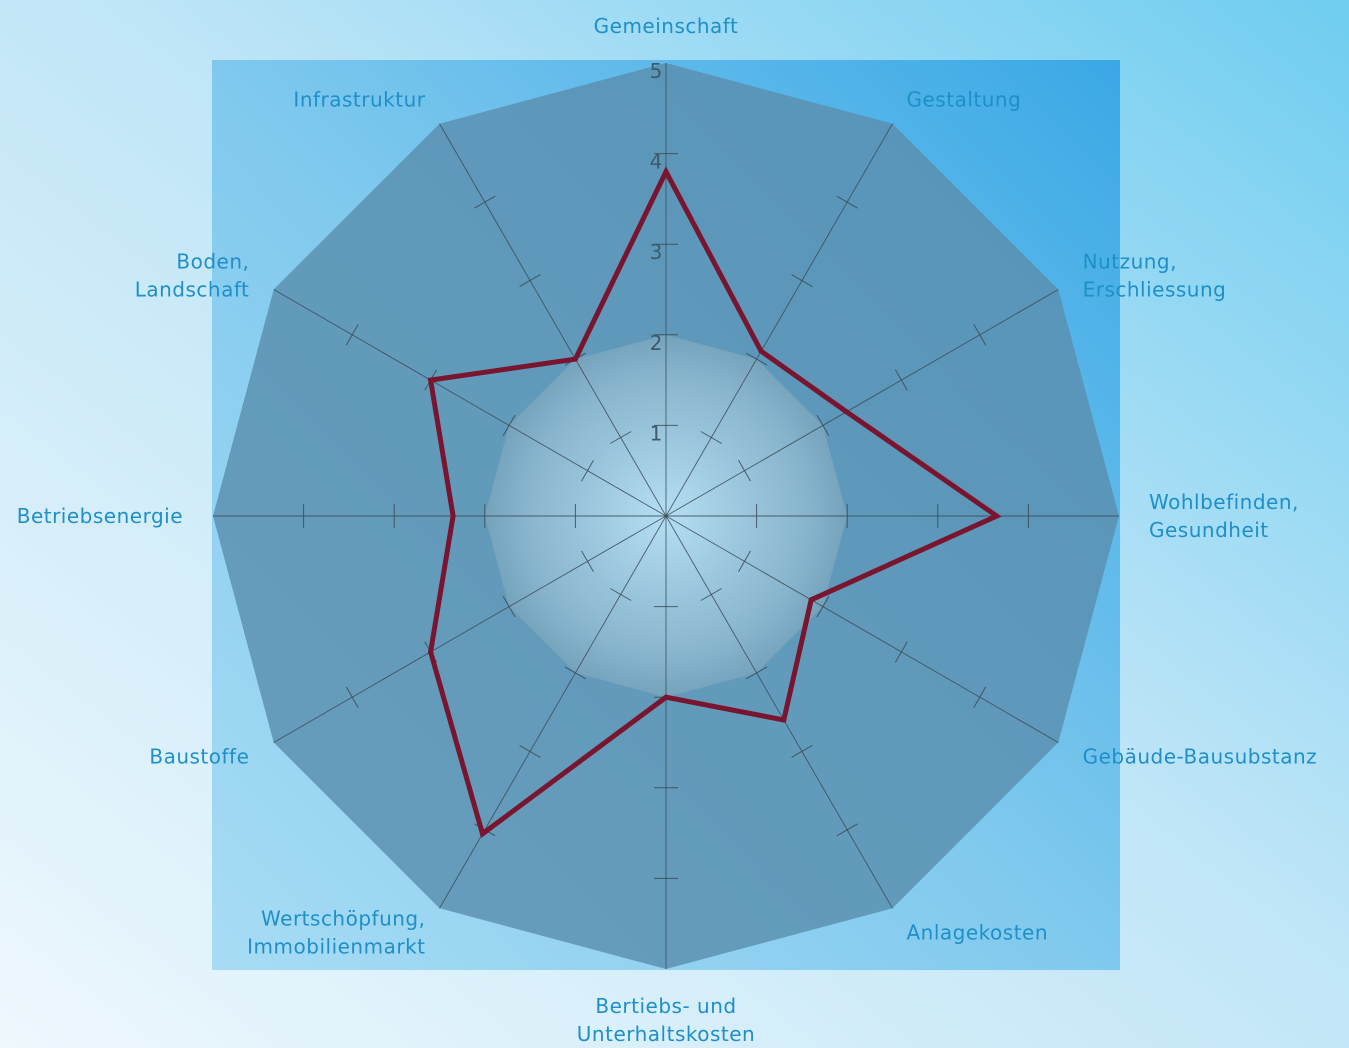 The width and height of the screenshot is (1349, 1048). I want to click on axis-label-line: Anlagekosten, so click(978, 933).